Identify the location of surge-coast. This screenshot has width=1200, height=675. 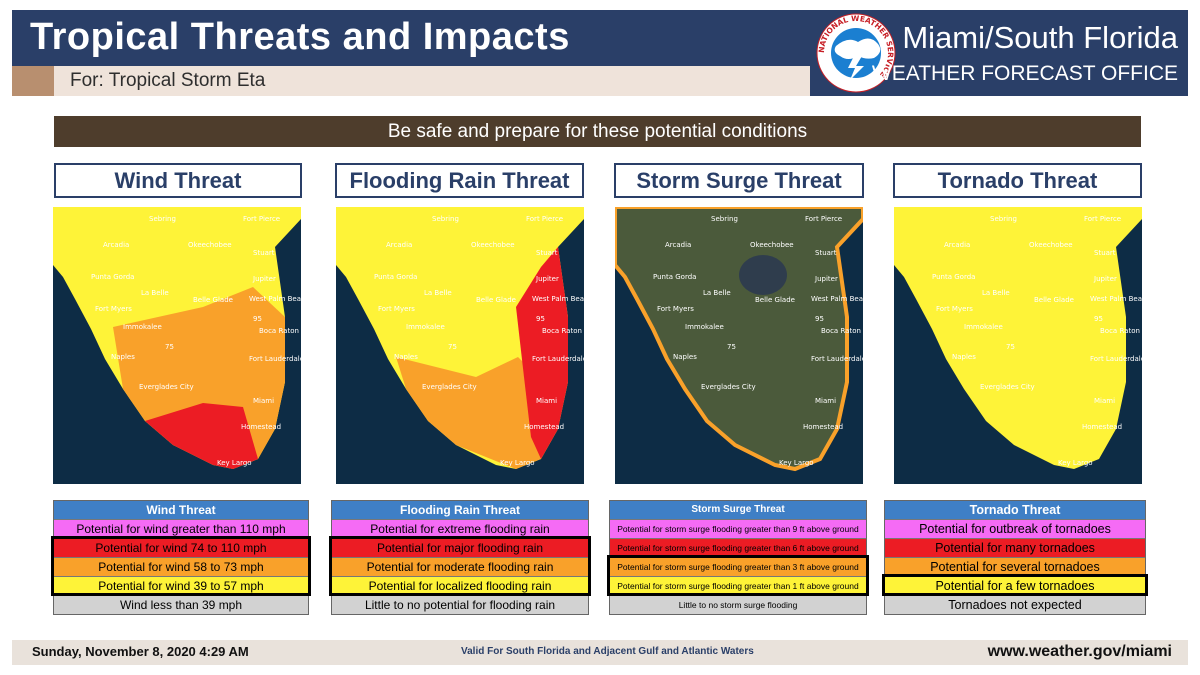
(739, 339).